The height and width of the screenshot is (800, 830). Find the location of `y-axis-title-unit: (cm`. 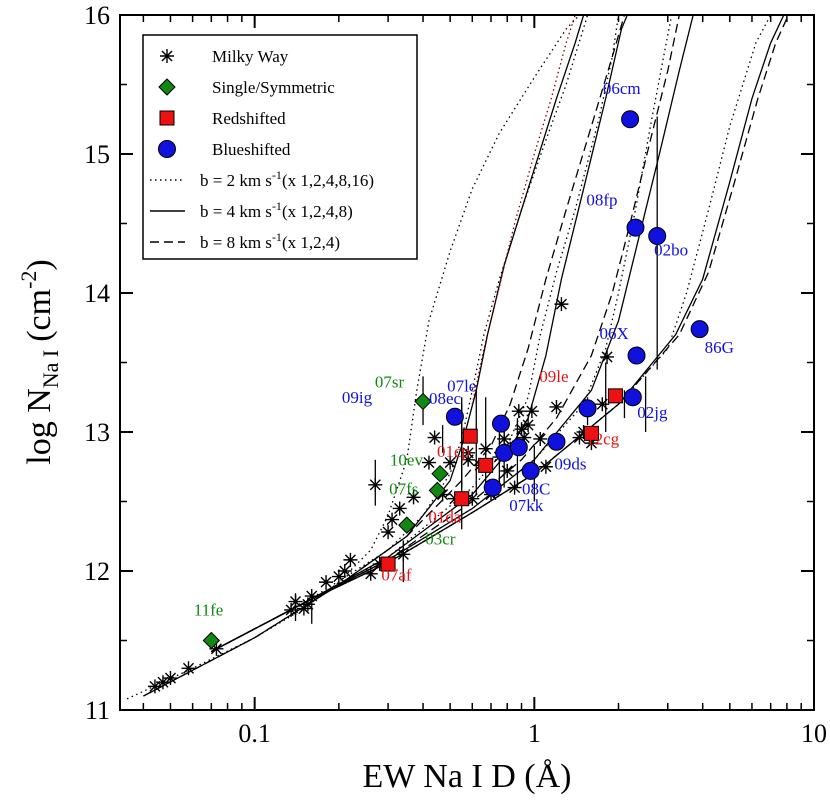

y-axis-title-unit: (cm is located at coordinates (39, 315).